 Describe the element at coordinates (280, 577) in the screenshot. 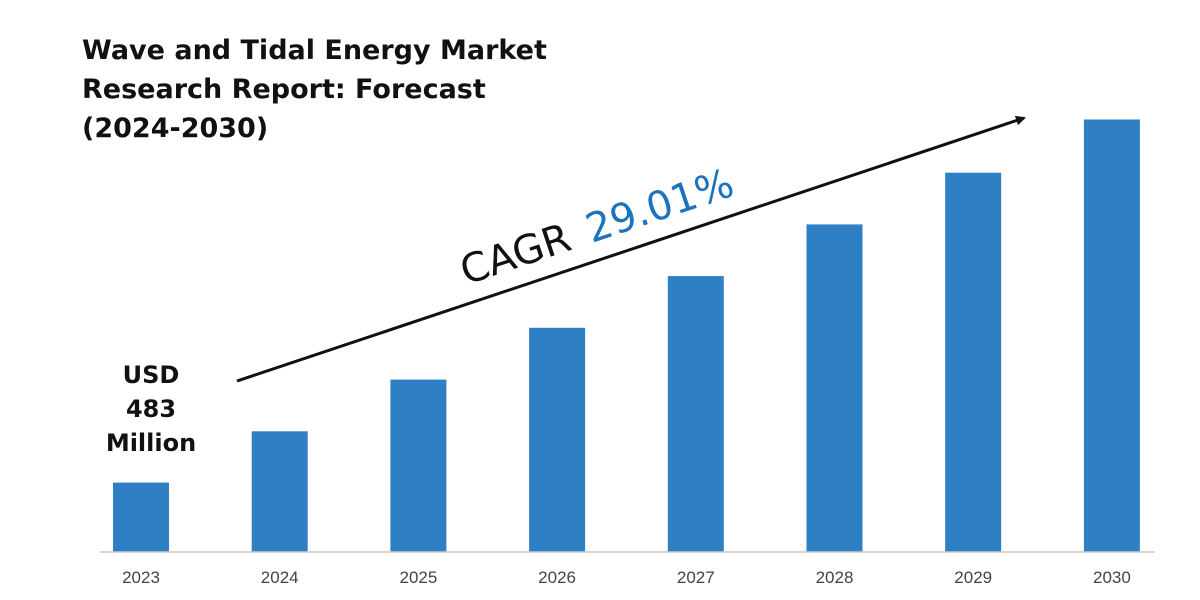

I see `x-tick-2024: 2024` at that location.